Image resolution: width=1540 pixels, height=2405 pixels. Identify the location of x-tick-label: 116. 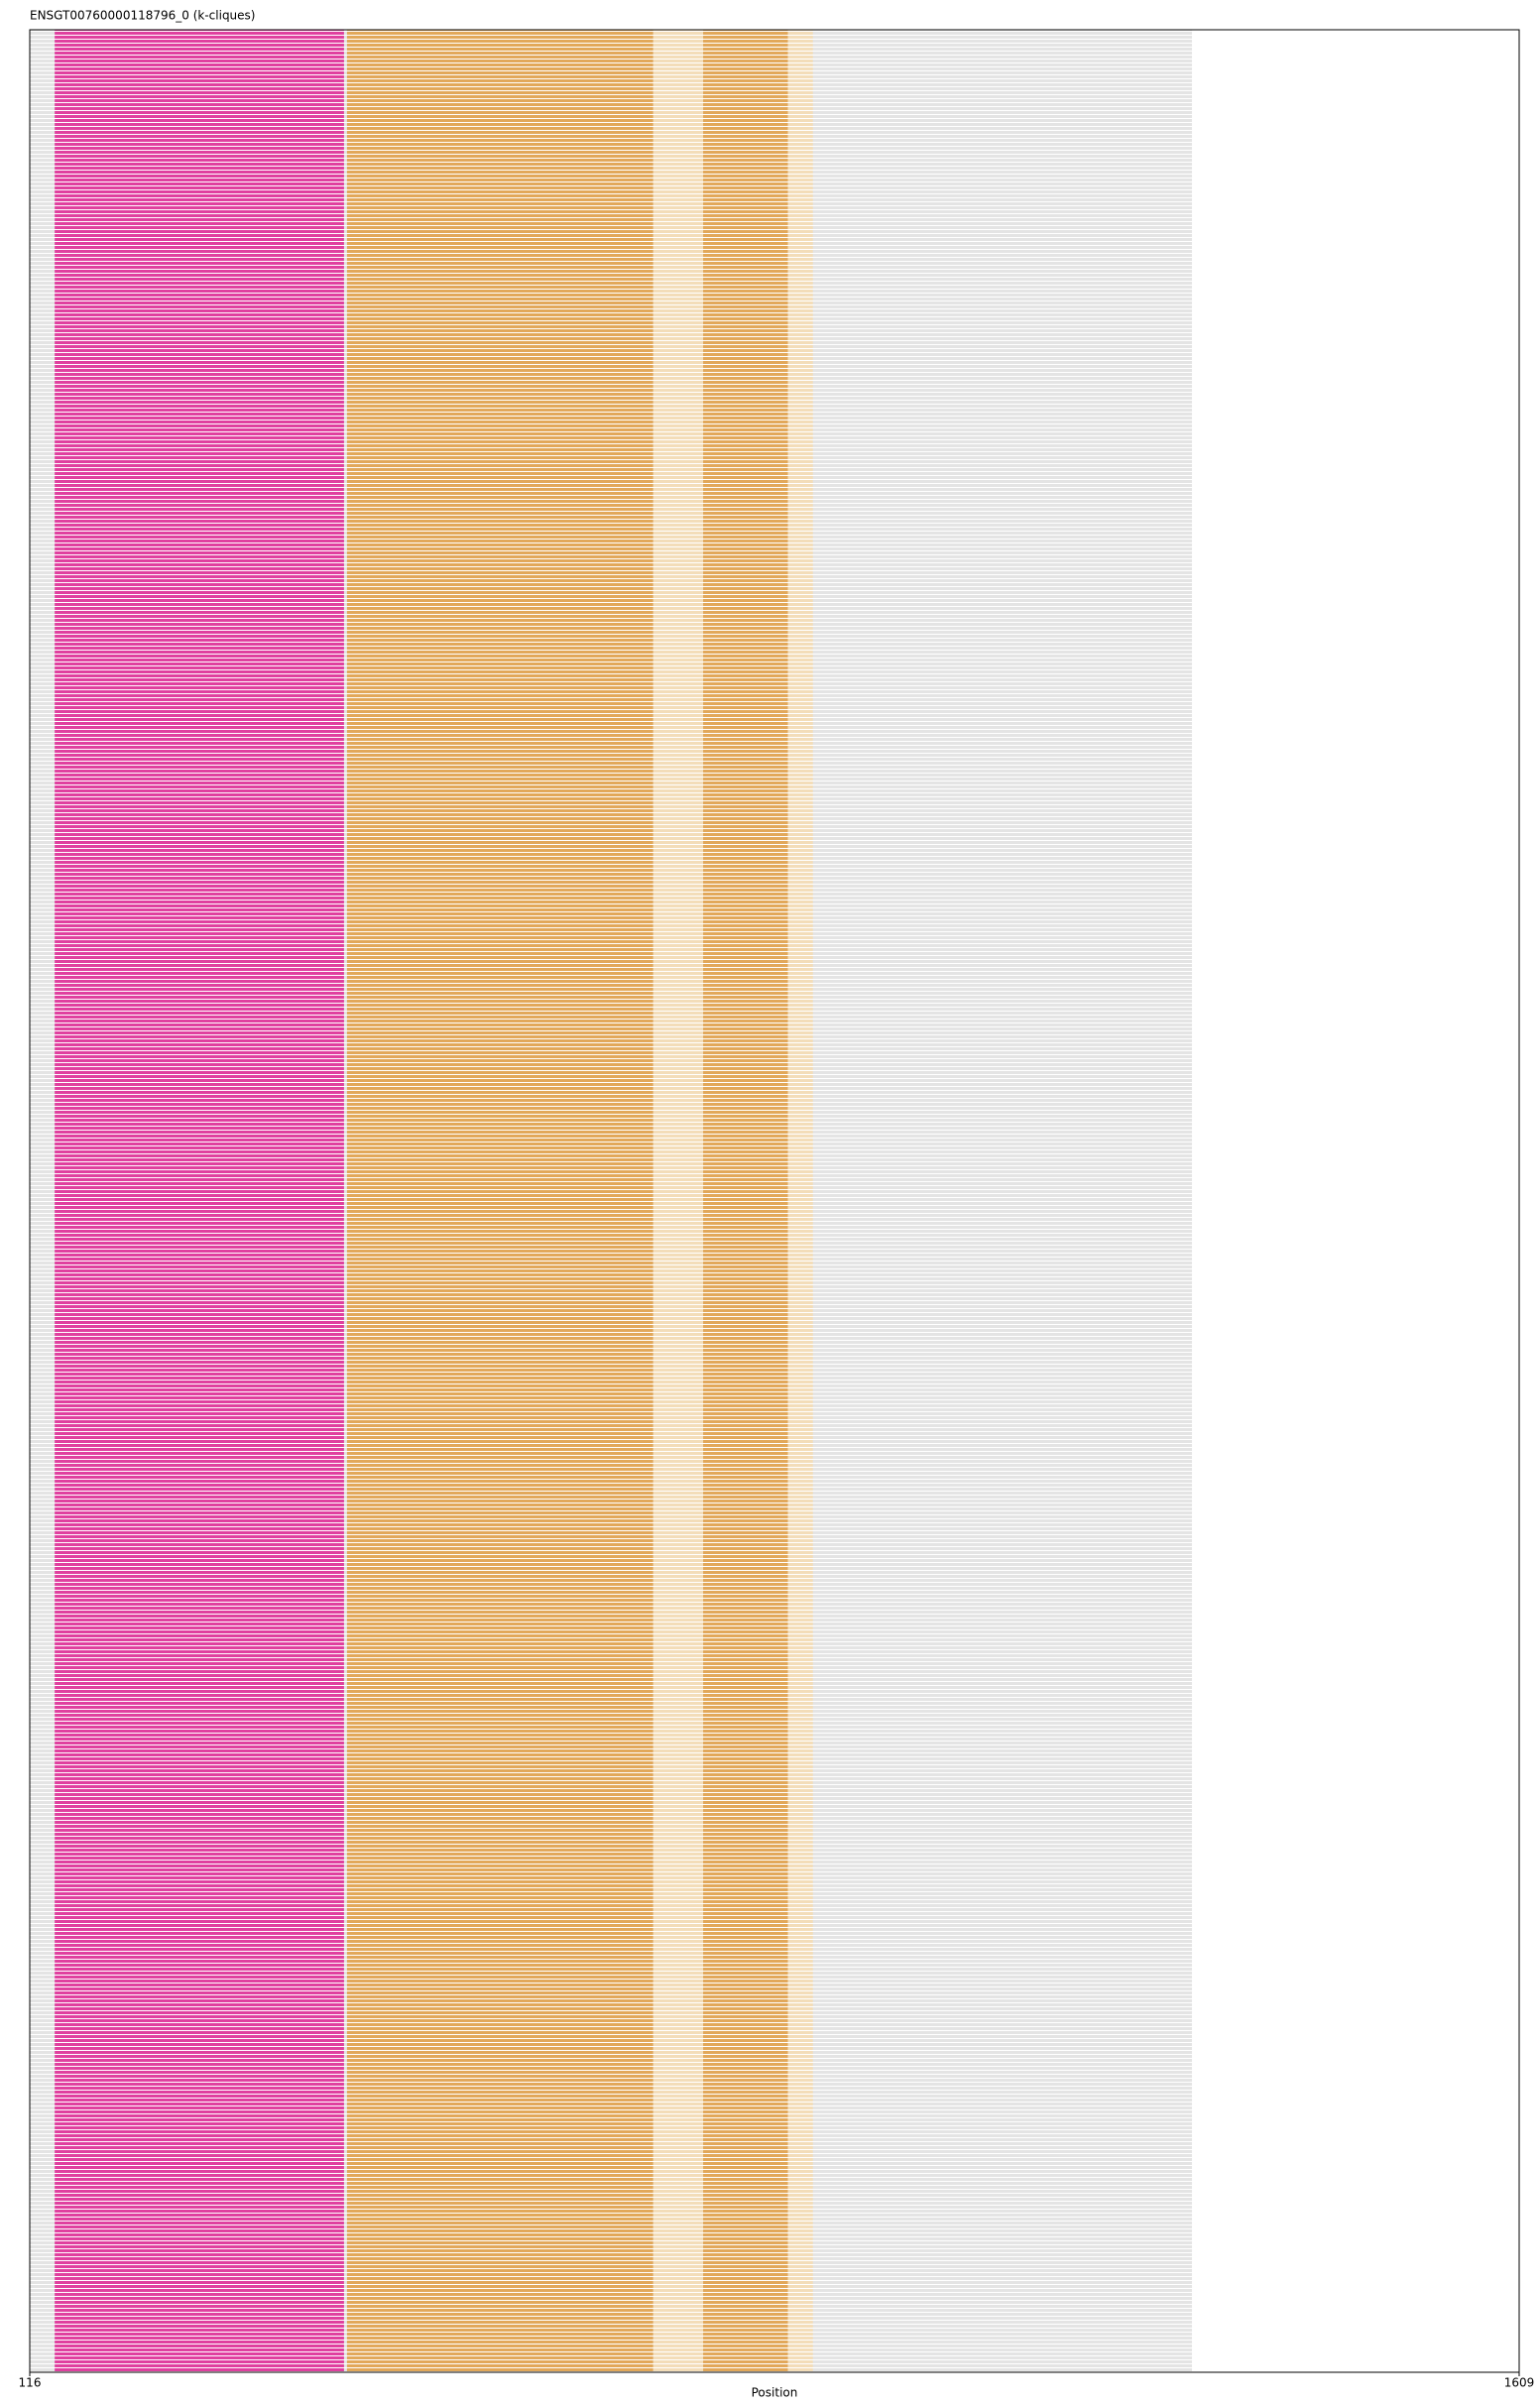
(30, 2383).